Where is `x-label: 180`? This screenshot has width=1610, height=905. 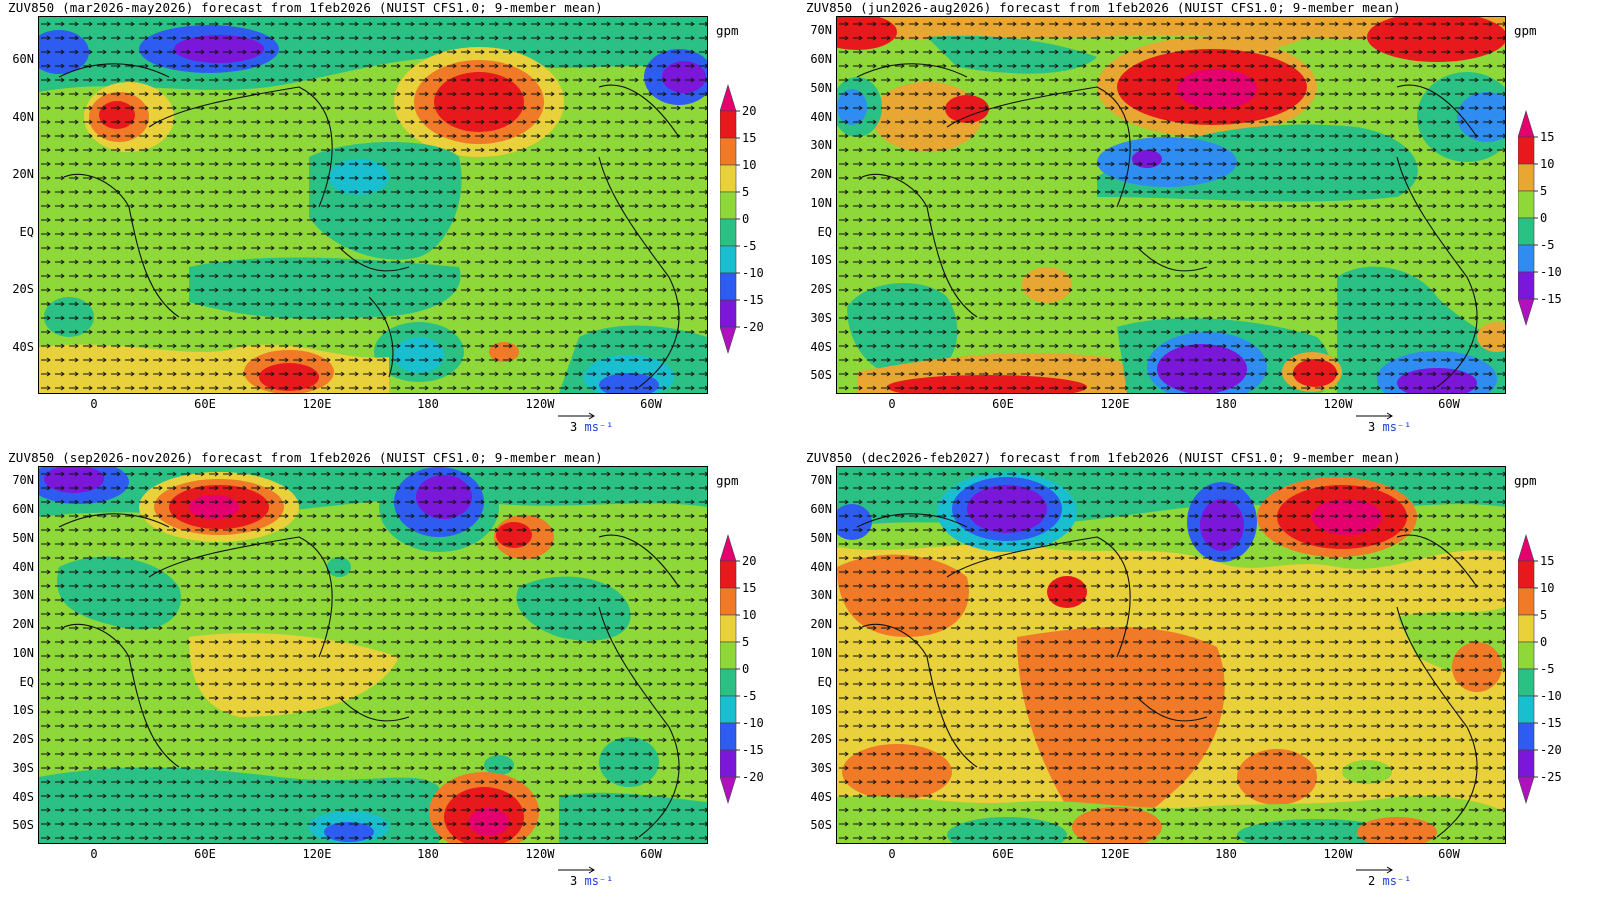 x-label: 180 is located at coordinates (428, 854).